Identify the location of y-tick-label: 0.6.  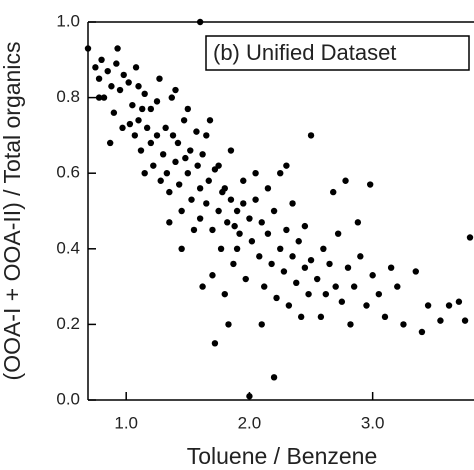
(68, 172).